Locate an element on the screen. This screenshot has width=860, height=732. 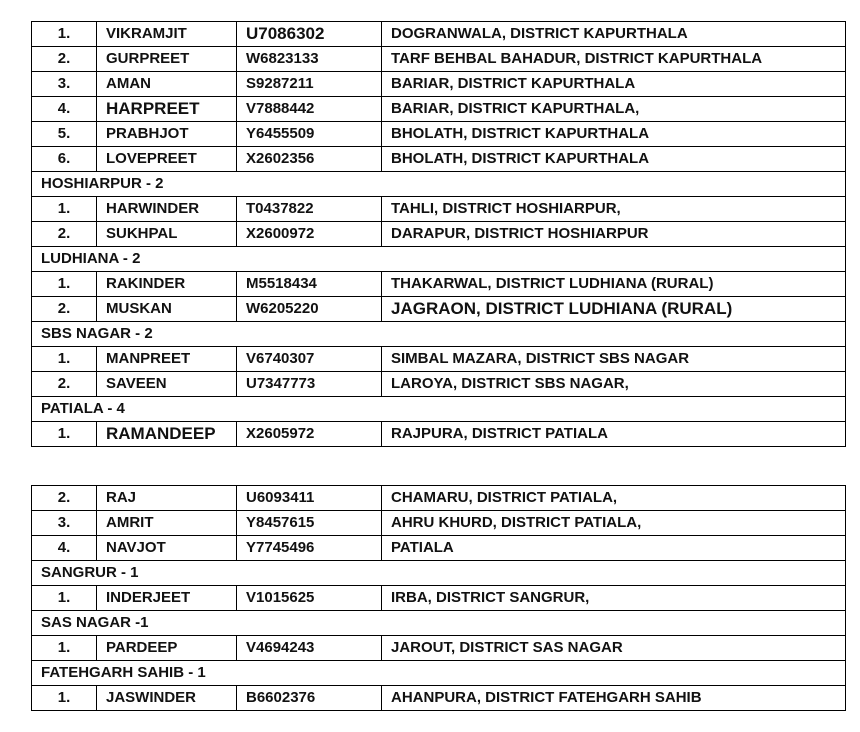
address-cell: CHAMARU, DISTRICT PATIALA, is located at coordinates (613, 498).